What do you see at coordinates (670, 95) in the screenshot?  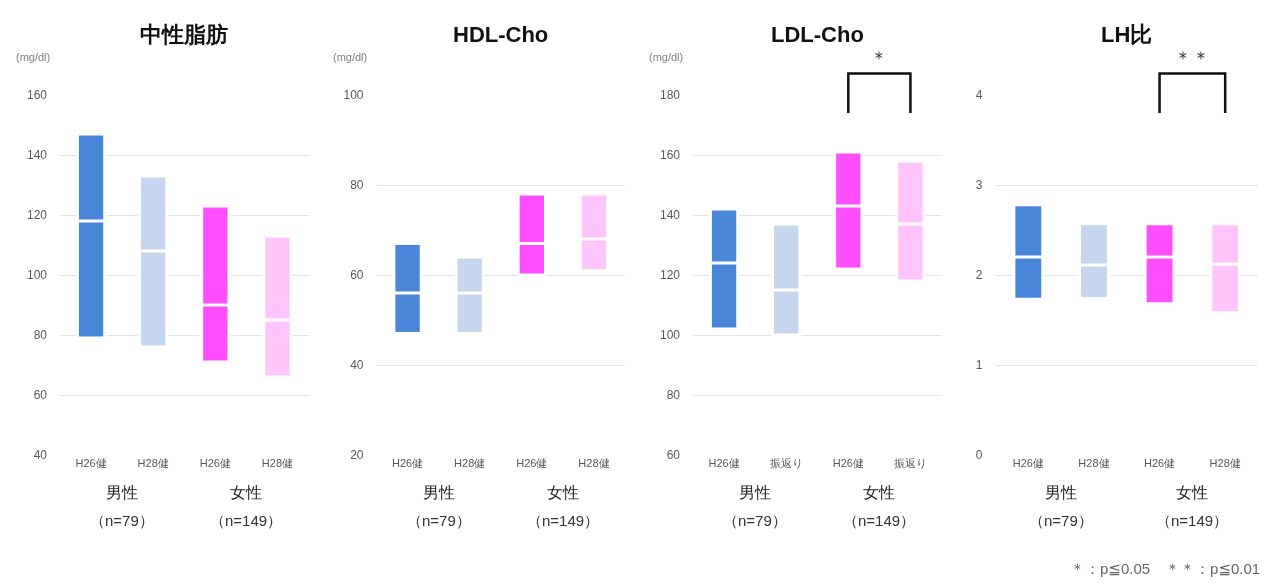 I see `y-tick-label: 180` at bounding box center [670, 95].